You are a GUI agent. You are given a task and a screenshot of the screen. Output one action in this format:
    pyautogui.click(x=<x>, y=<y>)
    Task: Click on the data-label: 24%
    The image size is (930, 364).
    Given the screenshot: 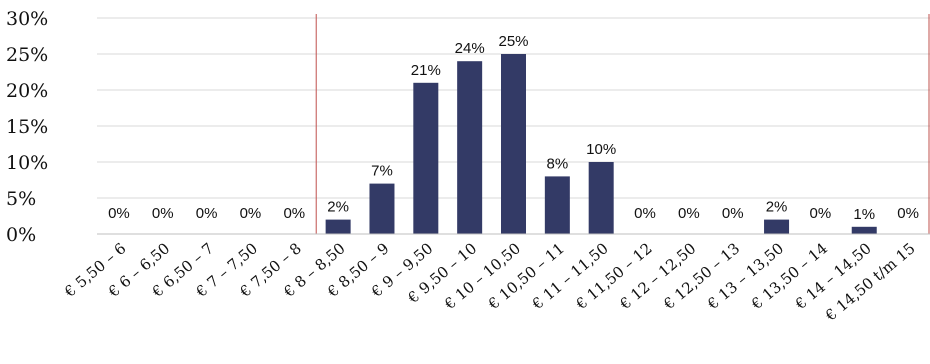 What is the action you would take?
    pyautogui.click(x=470, y=48)
    